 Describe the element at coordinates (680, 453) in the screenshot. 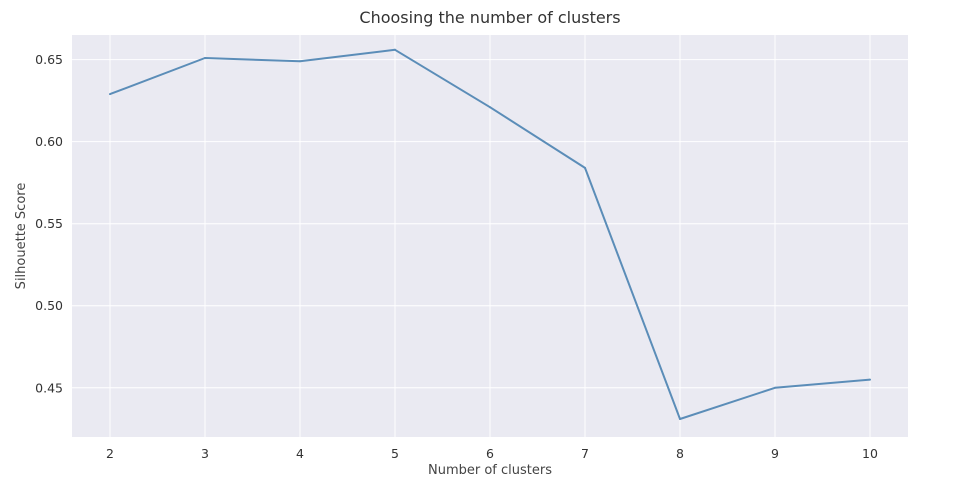

I see `x-tick-label: 8` at that location.